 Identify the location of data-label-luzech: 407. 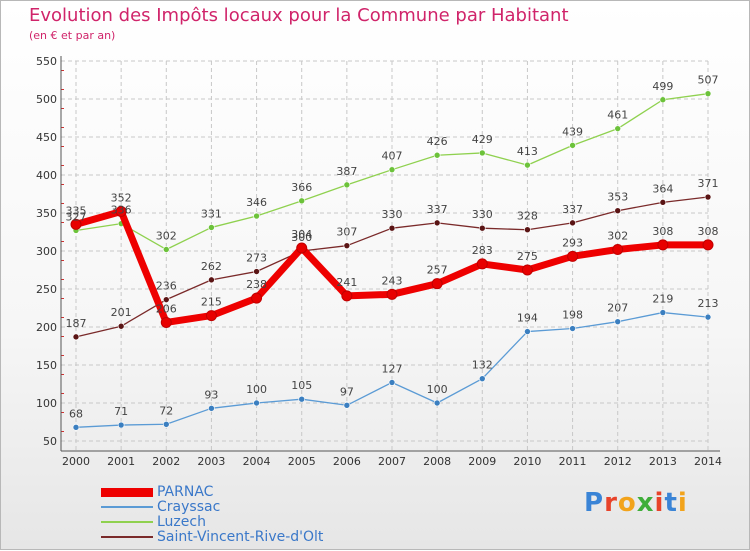
(392, 156).